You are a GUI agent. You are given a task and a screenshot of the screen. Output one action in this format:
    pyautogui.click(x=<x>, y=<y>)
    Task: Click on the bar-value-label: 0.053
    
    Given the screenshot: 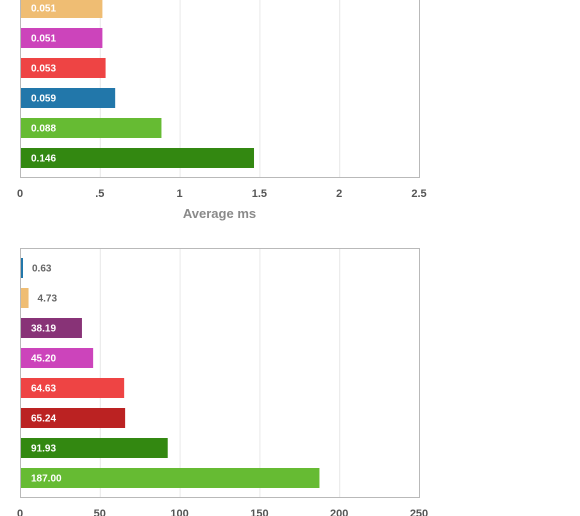 What is the action you would take?
    pyautogui.click(x=43, y=69)
    